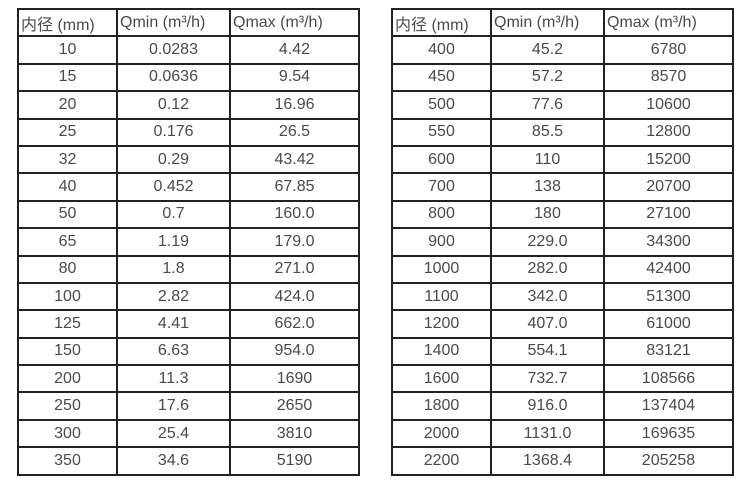  I want to click on cell-qmax: 179.0, so click(294, 242).